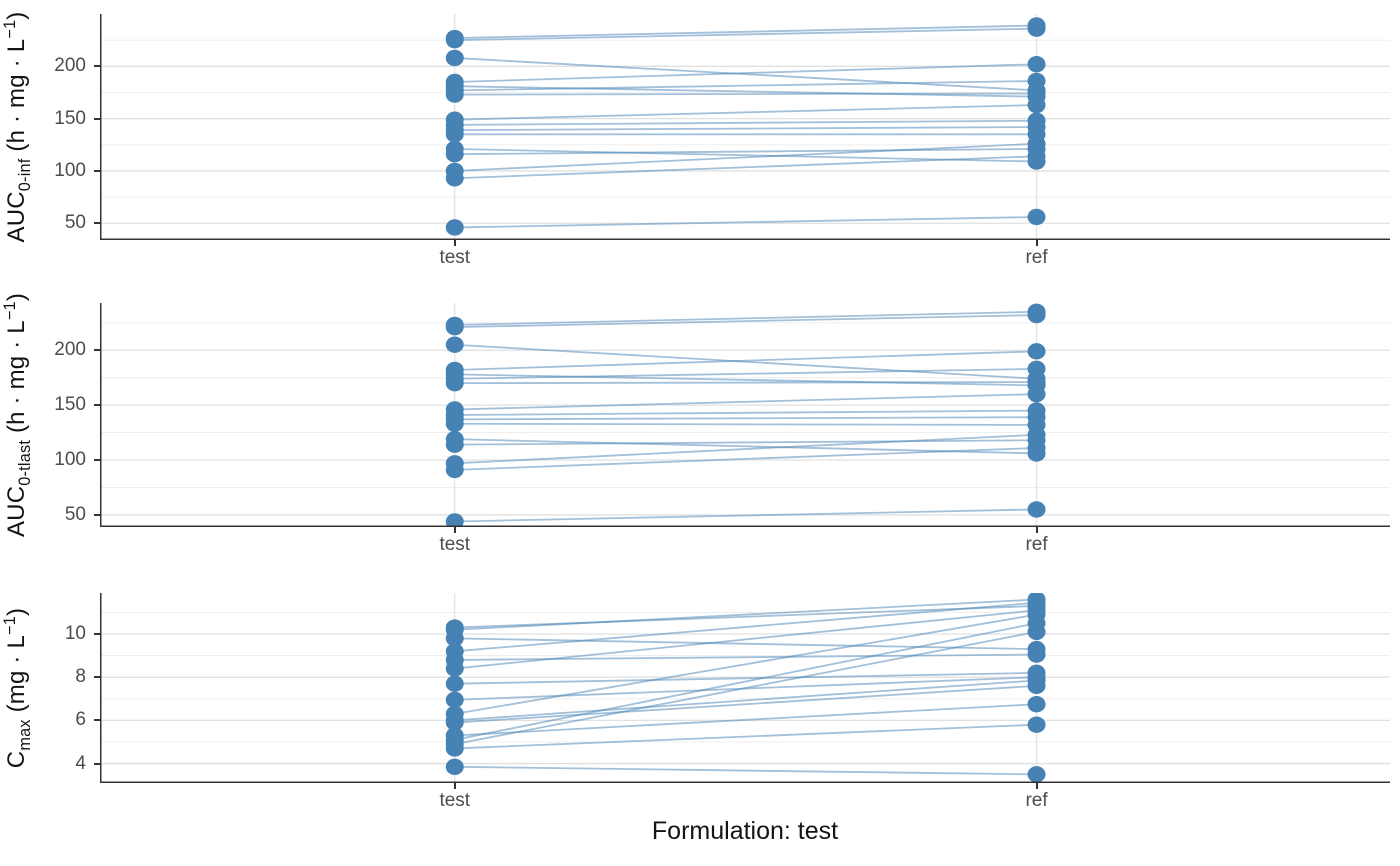 The height and width of the screenshot is (866, 1400). Describe the element at coordinates (80, 720) in the screenshot. I see `y-tick-label: 6` at that location.